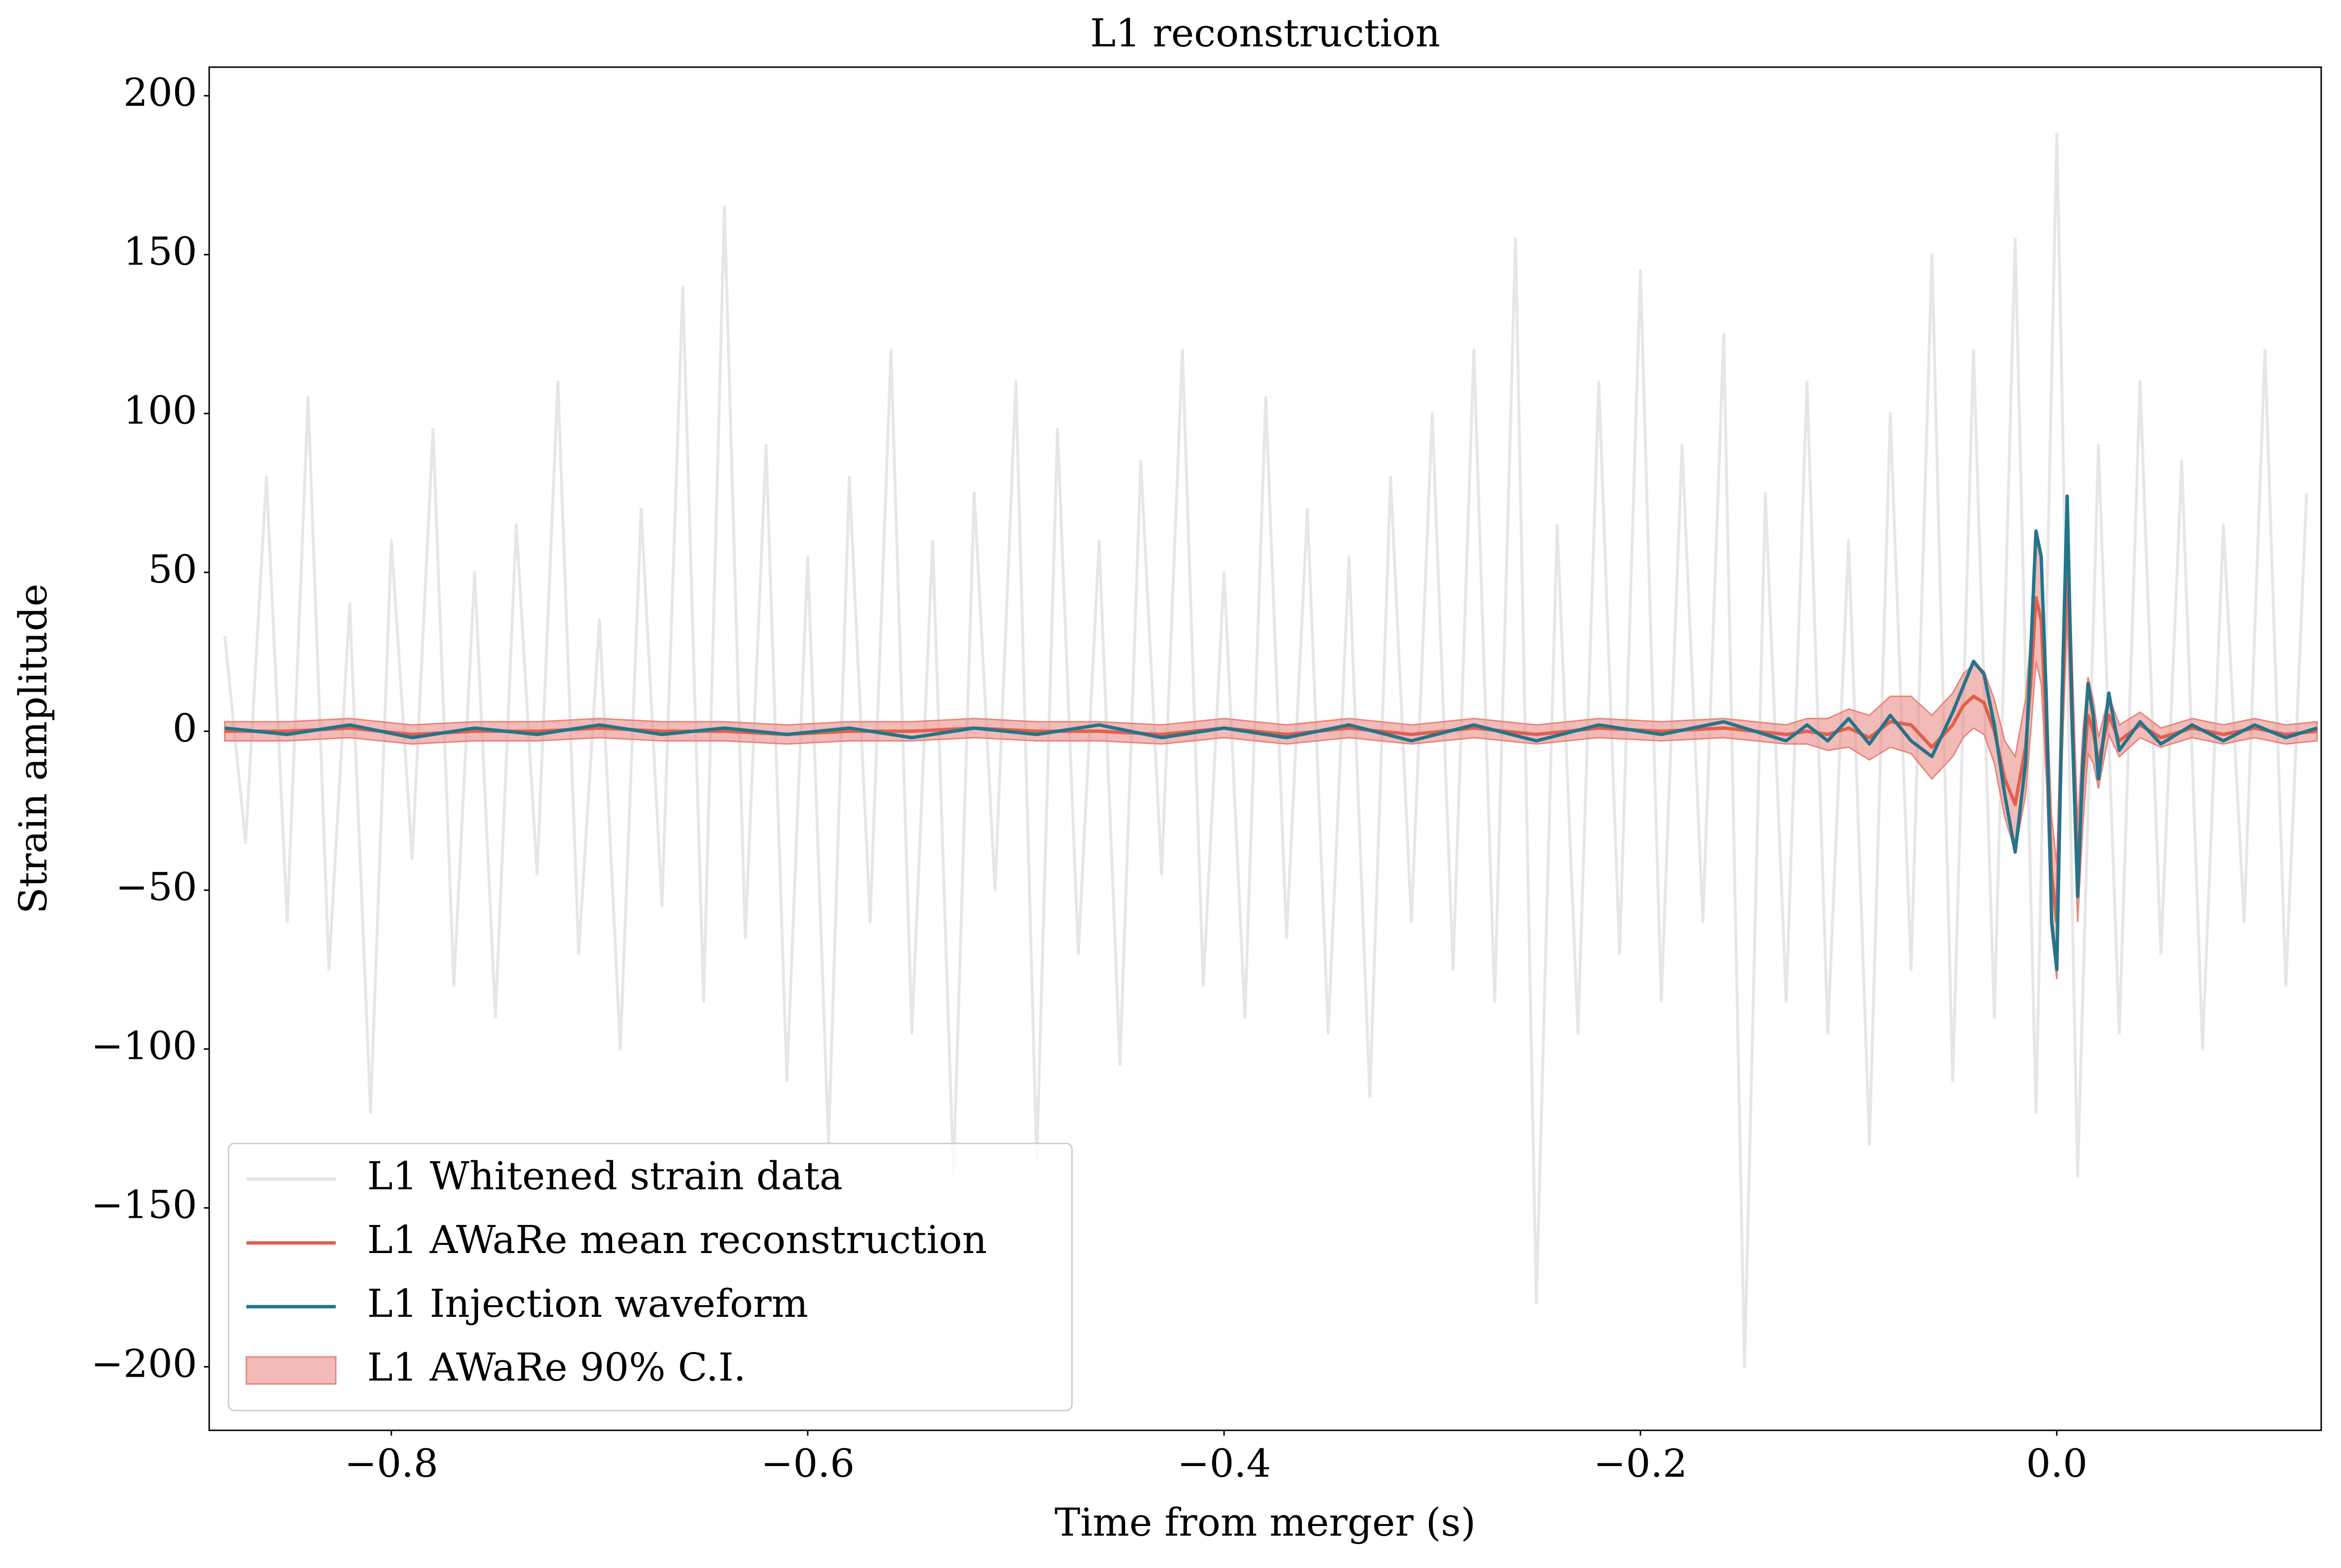 Image resolution: width=2341 pixels, height=1568 pixels. Describe the element at coordinates (144, 1363) in the screenshot. I see `y-tick-label: −200` at that location.